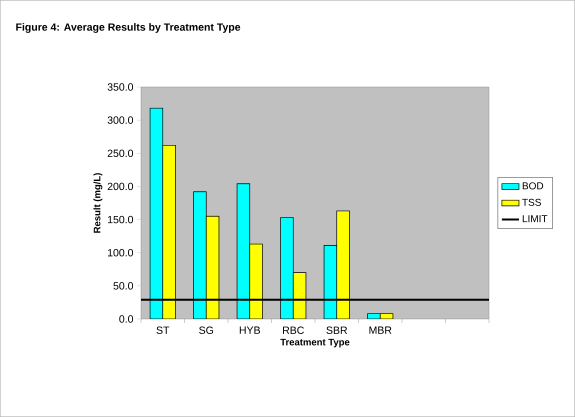  What do you see at coordinates (380, 330) in the screenshot?
I see `x-tick-label: MBR` at bounding box center [380, 330].